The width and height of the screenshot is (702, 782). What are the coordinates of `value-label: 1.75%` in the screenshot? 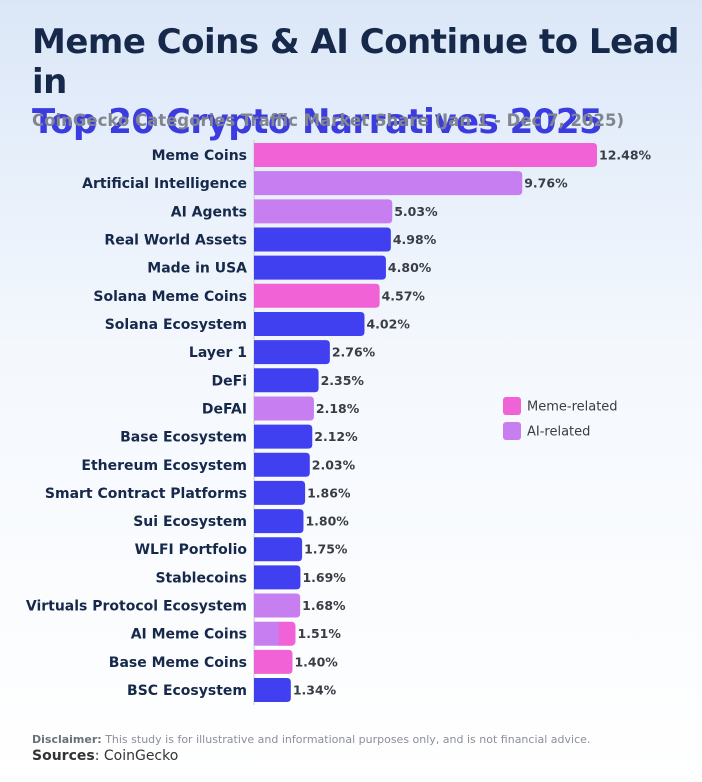 It's located at (326, 549).